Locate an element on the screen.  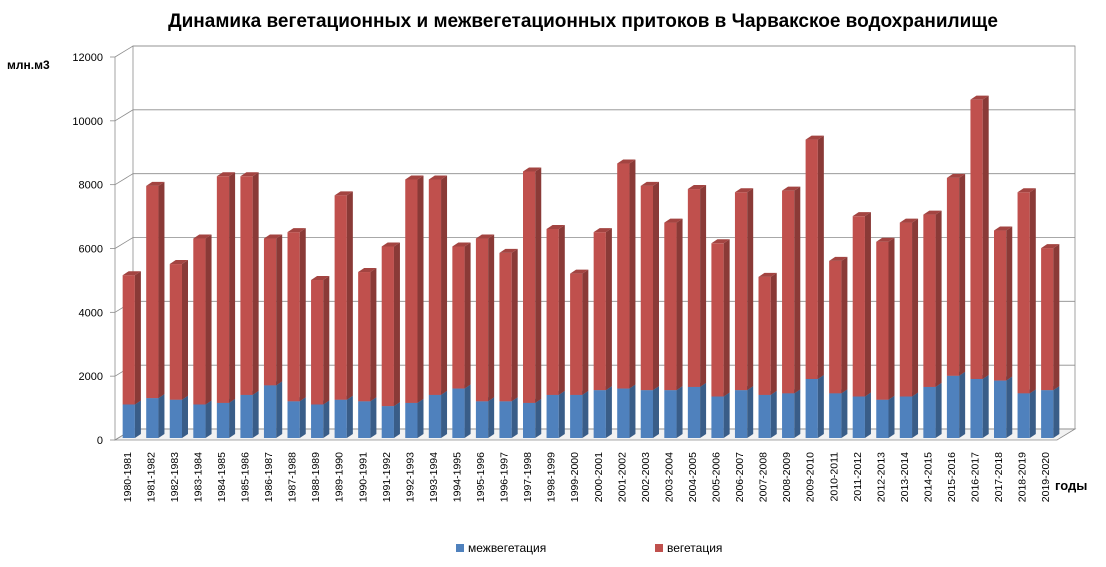
x-axis-label: годы is located at coordinates (1071, 485).